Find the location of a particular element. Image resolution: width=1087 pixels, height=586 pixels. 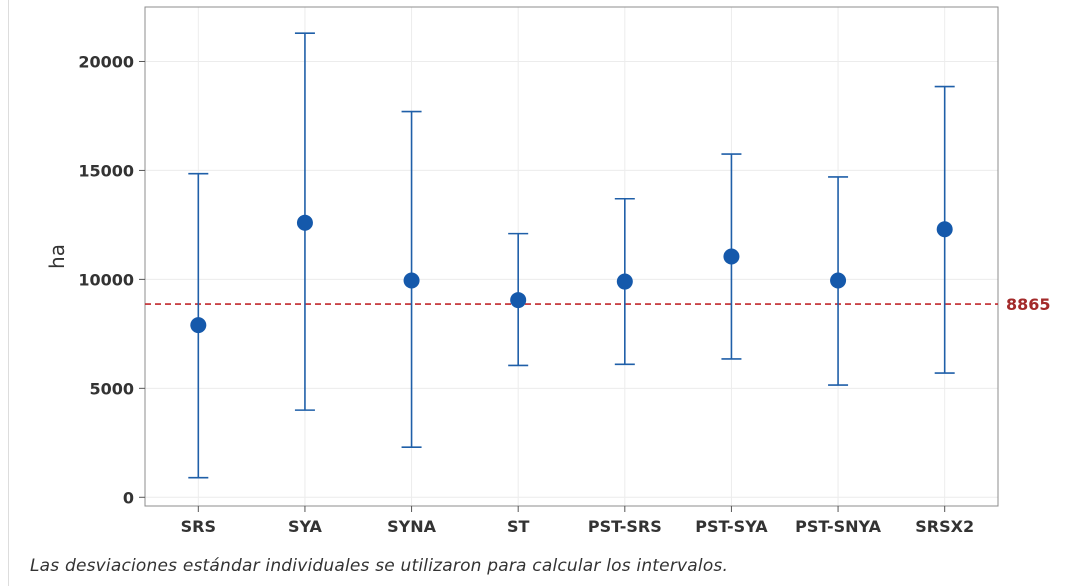

interval-sya is located at coordinates (304, 221).